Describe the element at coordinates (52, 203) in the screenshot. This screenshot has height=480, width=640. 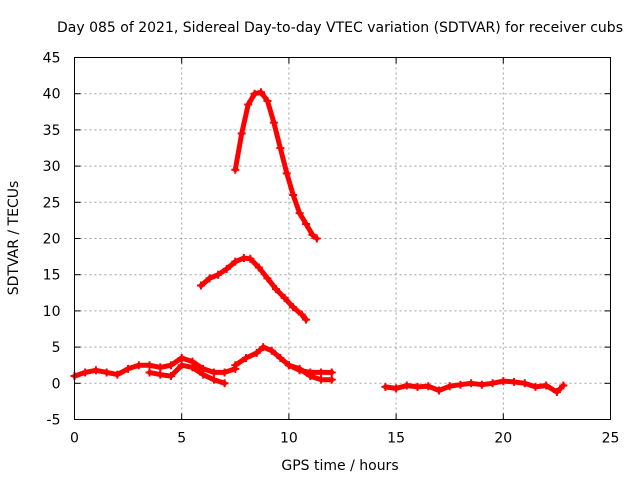
I see `y-tick-label: 25` at that location.